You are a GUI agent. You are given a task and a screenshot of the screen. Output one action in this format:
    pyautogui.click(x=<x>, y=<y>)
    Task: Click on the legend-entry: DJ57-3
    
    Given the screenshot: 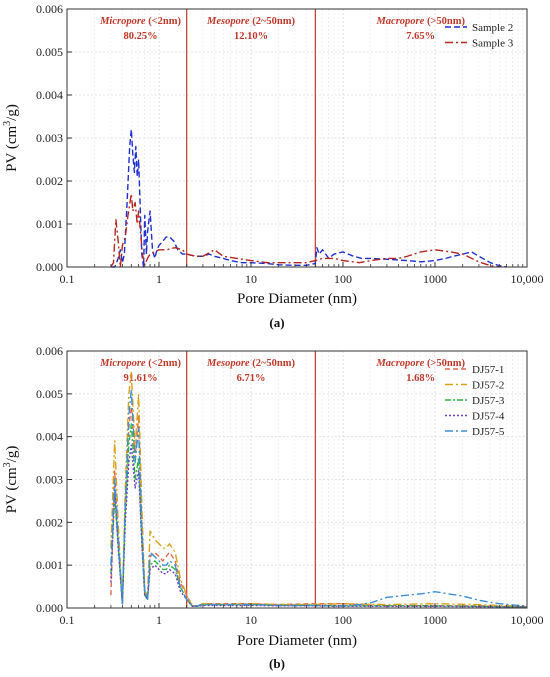 What is the action you would take?
    pyautogui.click(x=488, y=401)
    